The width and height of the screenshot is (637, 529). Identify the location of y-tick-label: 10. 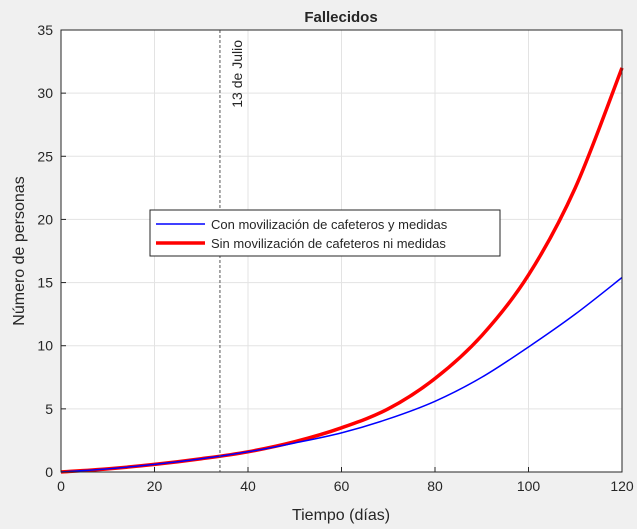
(45, 346).